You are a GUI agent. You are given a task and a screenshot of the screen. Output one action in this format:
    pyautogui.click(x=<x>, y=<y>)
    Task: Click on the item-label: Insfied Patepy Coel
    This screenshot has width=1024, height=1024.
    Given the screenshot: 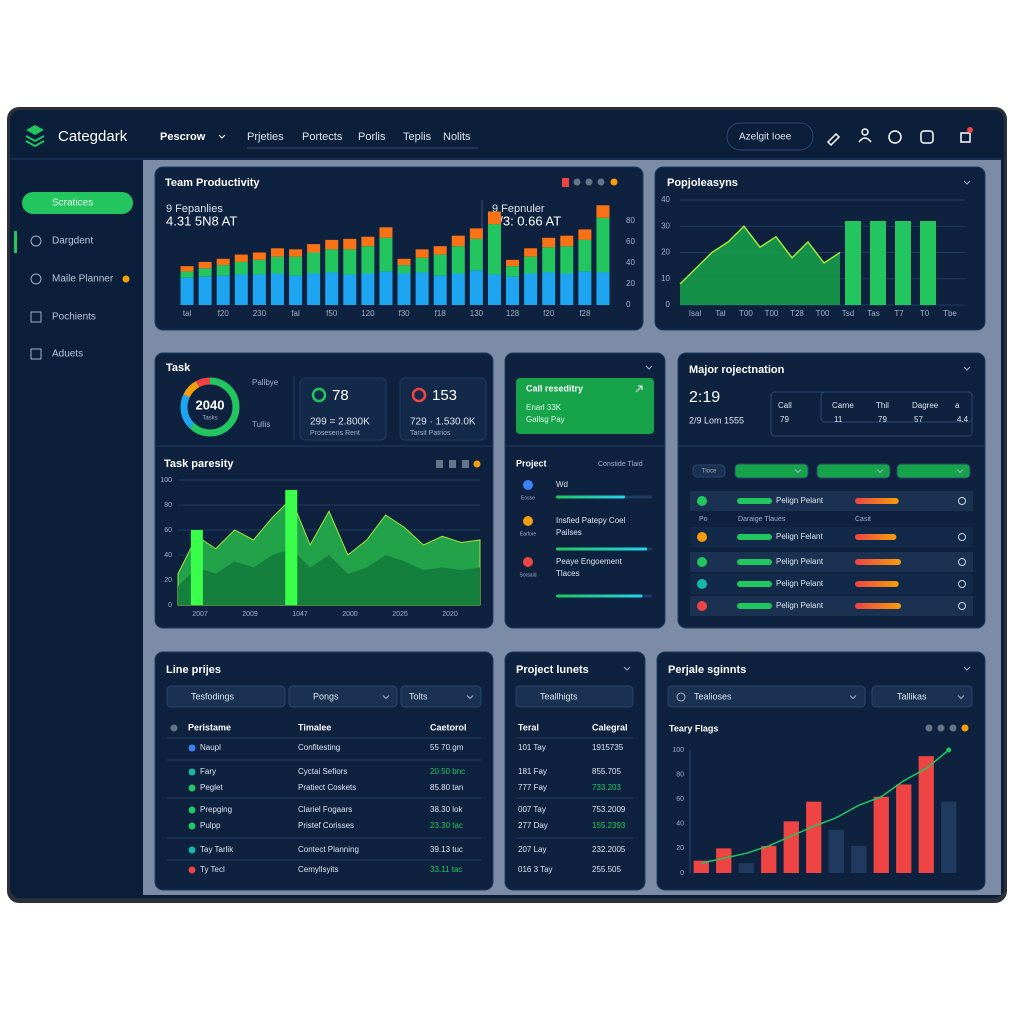 What is the action you would take?
    pyautogui.click(x=591, y=520)
    